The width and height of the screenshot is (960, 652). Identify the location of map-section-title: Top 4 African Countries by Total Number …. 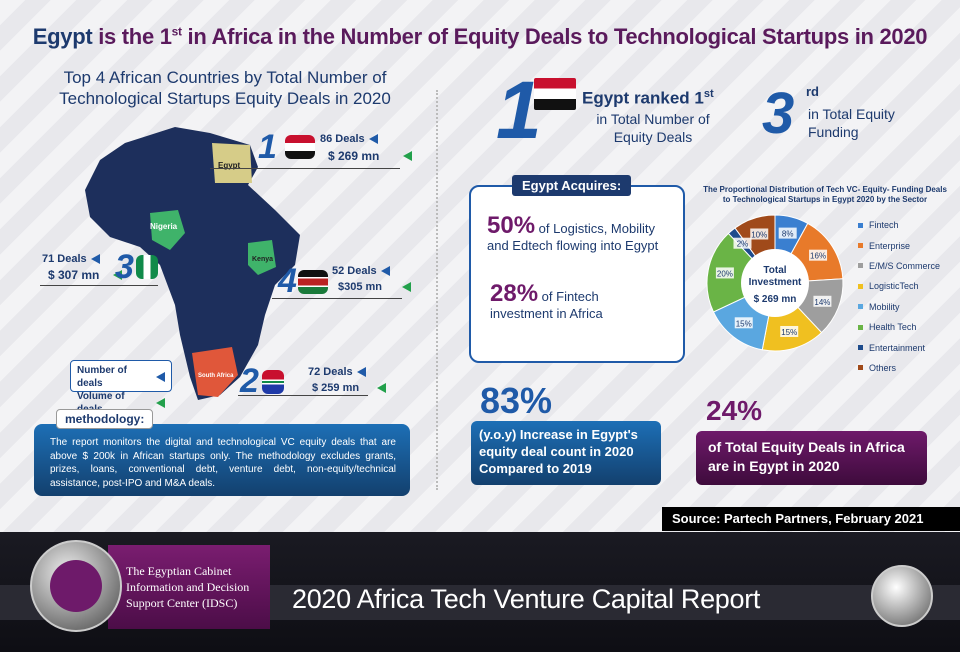
(225, 88).